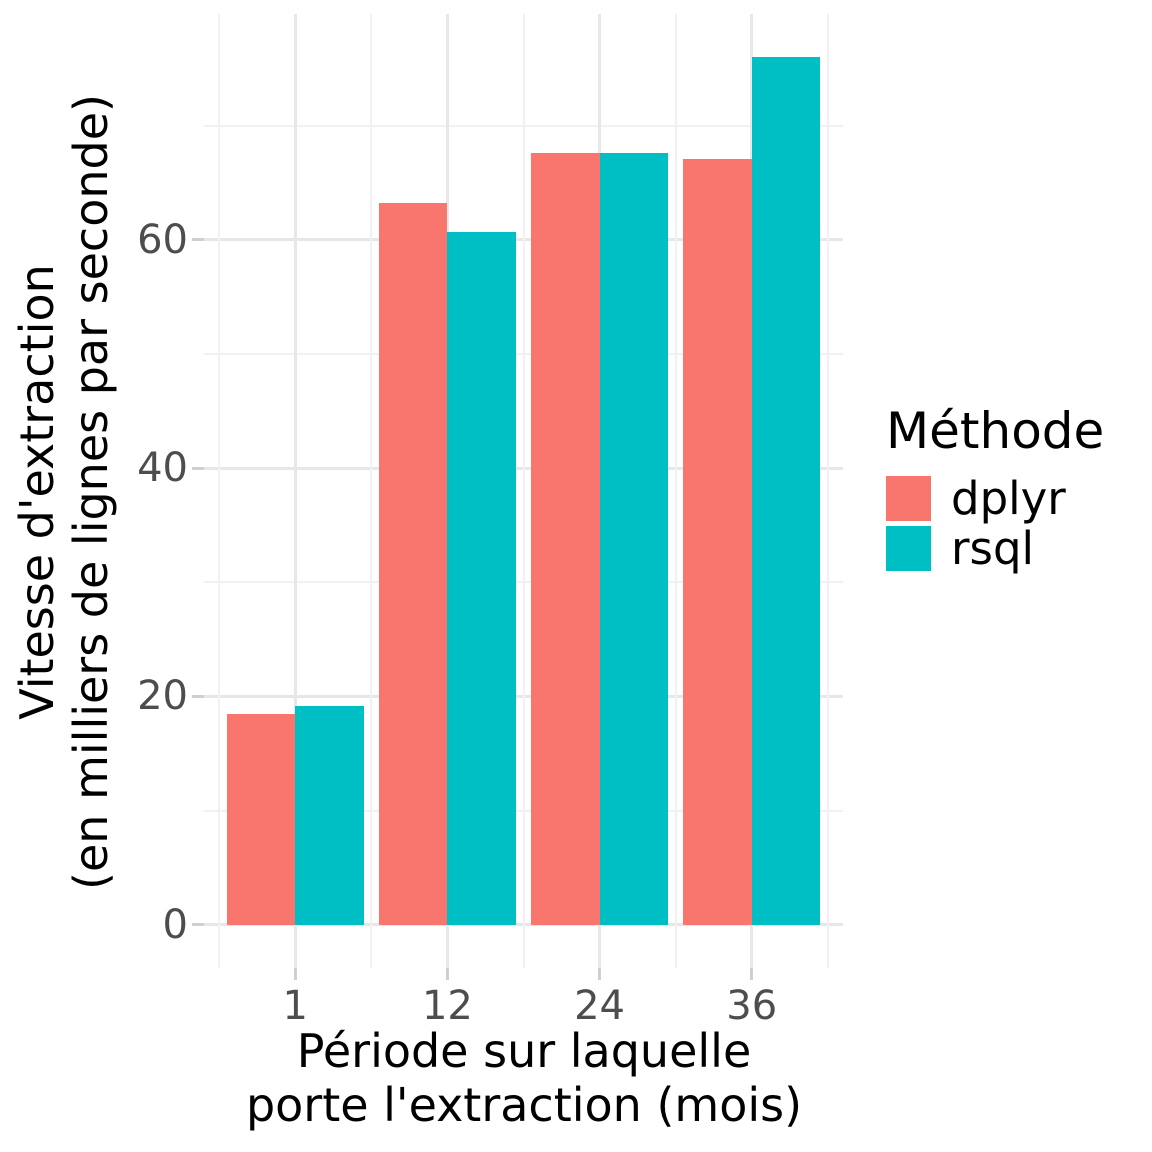 The height and width of the screenshot is (1152, 1152). What do you see at coordinates (995, 431) in the screenshot?
I see `legend-title: Méthode` at bounding box center [995, 431].